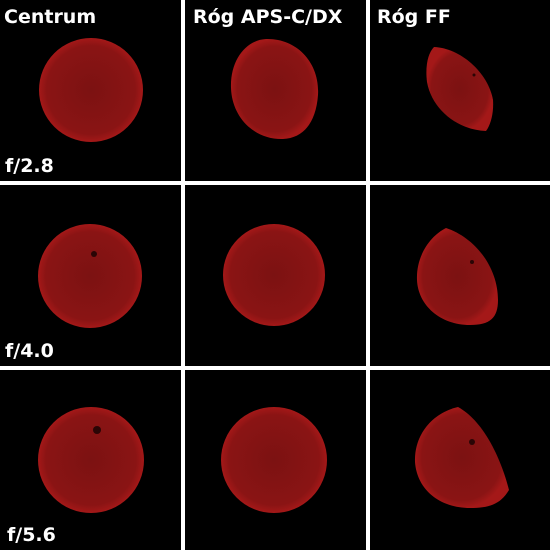 Image resolution: width=550 pixels, height=550 pixels. I want to click on row-label: f/2.8, so click(29, 166).